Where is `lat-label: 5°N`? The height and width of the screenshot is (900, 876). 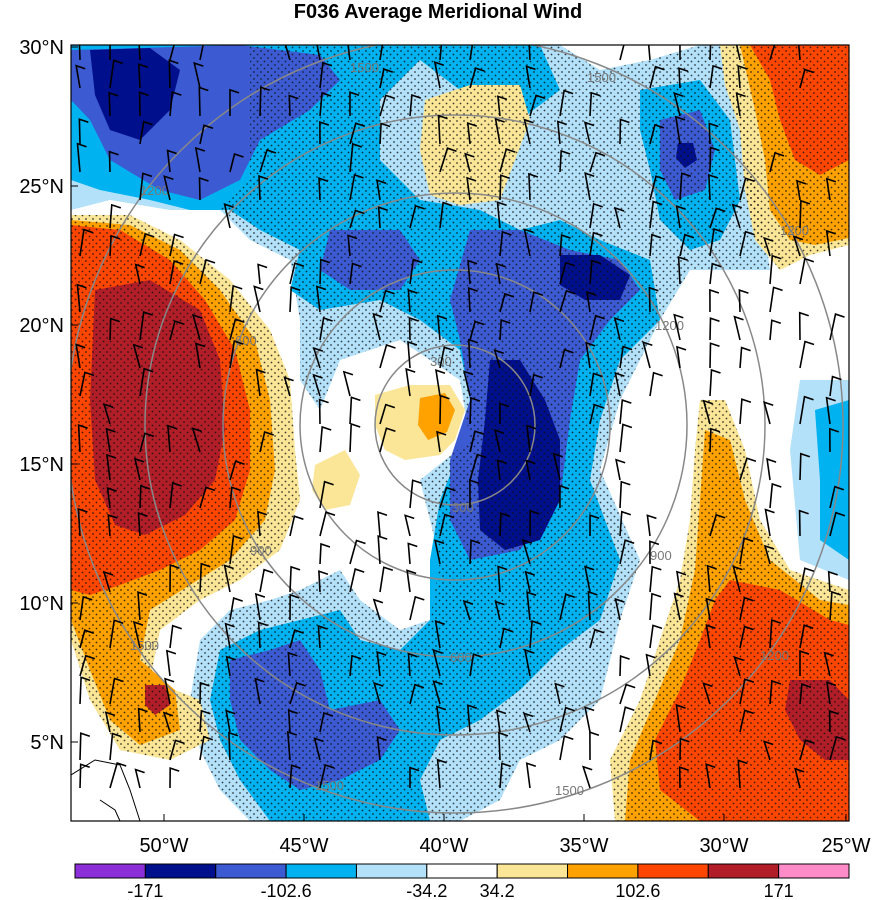 lat-label: 5°N is located at coordinates (47, 743).